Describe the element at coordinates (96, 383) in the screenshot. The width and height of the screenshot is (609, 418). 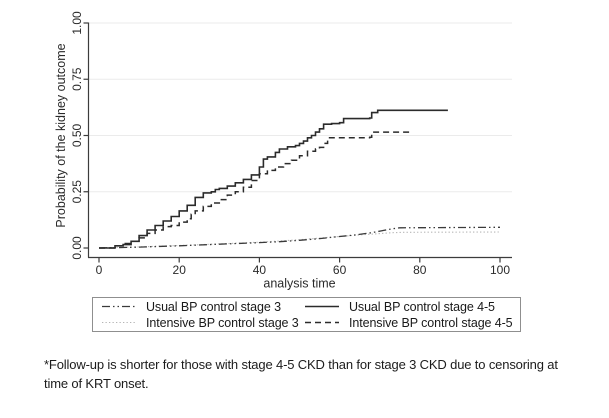
I see `footnote-line-2: time of KRT onset.` at that location.